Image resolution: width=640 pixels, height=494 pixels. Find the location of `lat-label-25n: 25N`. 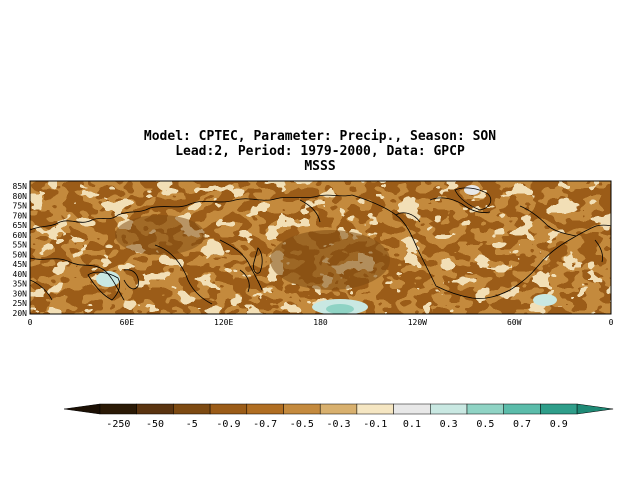

lat-label-25n: 25N is located at coordinates (20, 303).